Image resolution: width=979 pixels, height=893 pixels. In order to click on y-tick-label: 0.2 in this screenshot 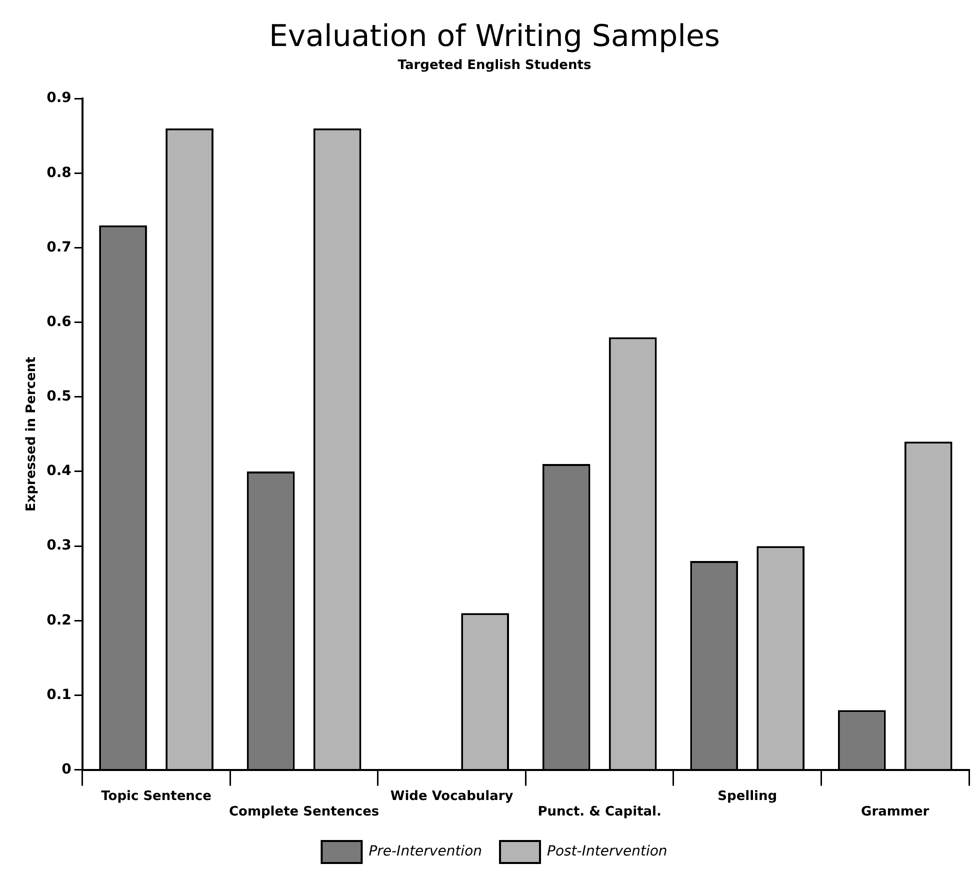, I will do `click(59, 620)`.